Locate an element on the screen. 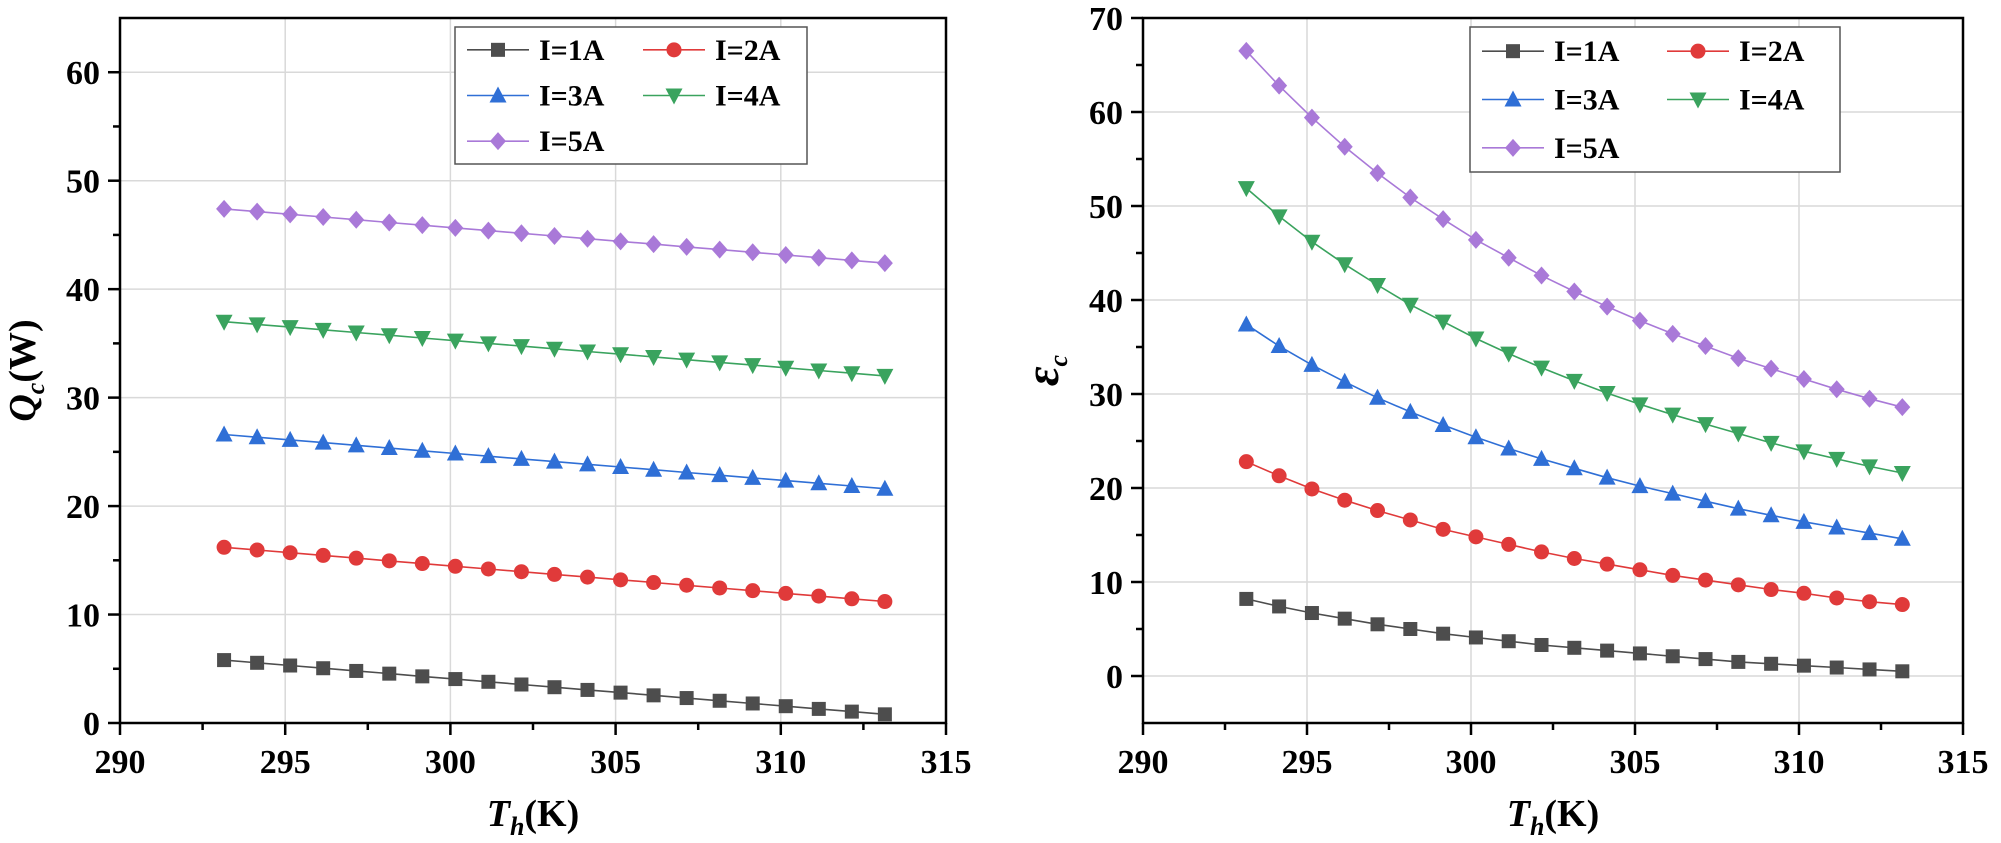  legend-entry: I=5A is located at coordinates (1551, 148).